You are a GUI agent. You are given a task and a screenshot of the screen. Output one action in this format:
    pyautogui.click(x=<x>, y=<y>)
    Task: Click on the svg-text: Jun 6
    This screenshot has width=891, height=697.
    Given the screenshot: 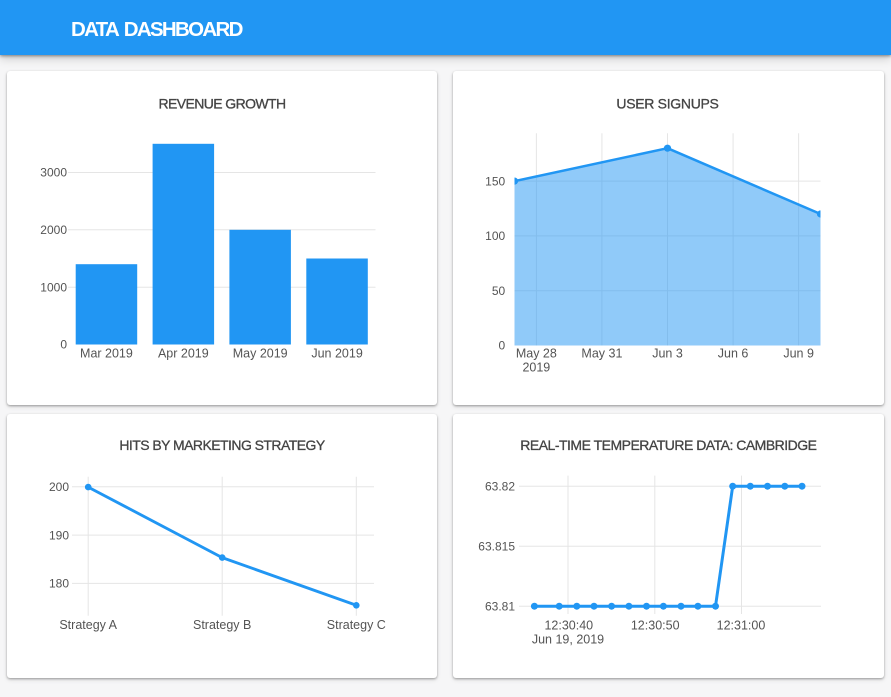 What is the action you would take?
    pyautogui.click(x=733, y=354)
    